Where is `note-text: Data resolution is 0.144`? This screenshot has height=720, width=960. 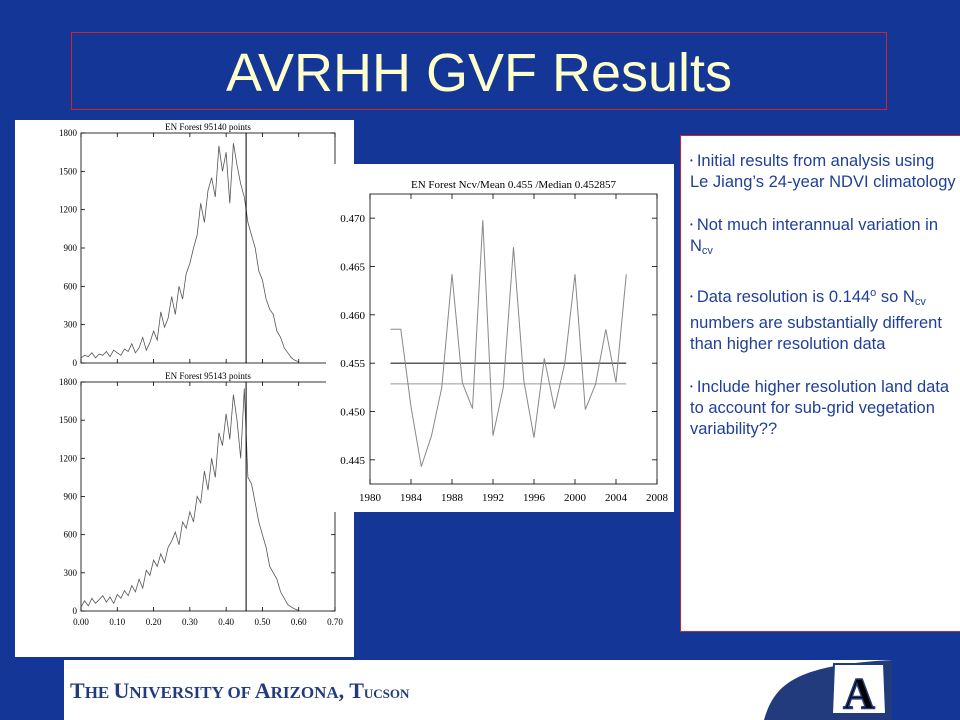 note-text: Data resolution is 0.144 is located at coordinates (783, 297).